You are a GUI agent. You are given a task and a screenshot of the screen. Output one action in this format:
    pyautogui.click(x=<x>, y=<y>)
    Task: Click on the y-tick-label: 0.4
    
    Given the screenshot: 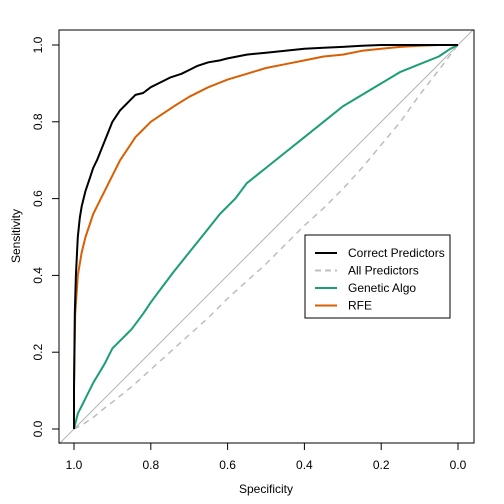 What is the action you would take?
    pyautogui.click(x=38, y=275)
    